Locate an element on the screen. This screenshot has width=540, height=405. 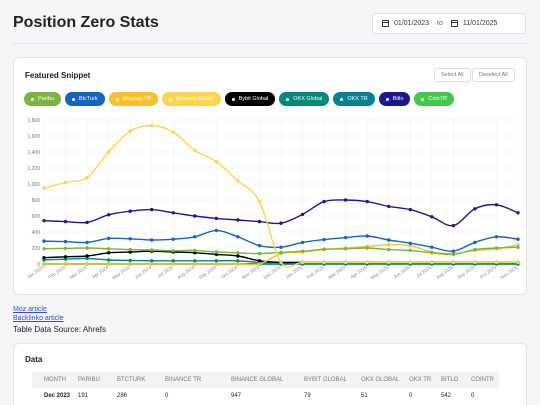
column-header: BTCTURK is located at coordinates (141, 380).